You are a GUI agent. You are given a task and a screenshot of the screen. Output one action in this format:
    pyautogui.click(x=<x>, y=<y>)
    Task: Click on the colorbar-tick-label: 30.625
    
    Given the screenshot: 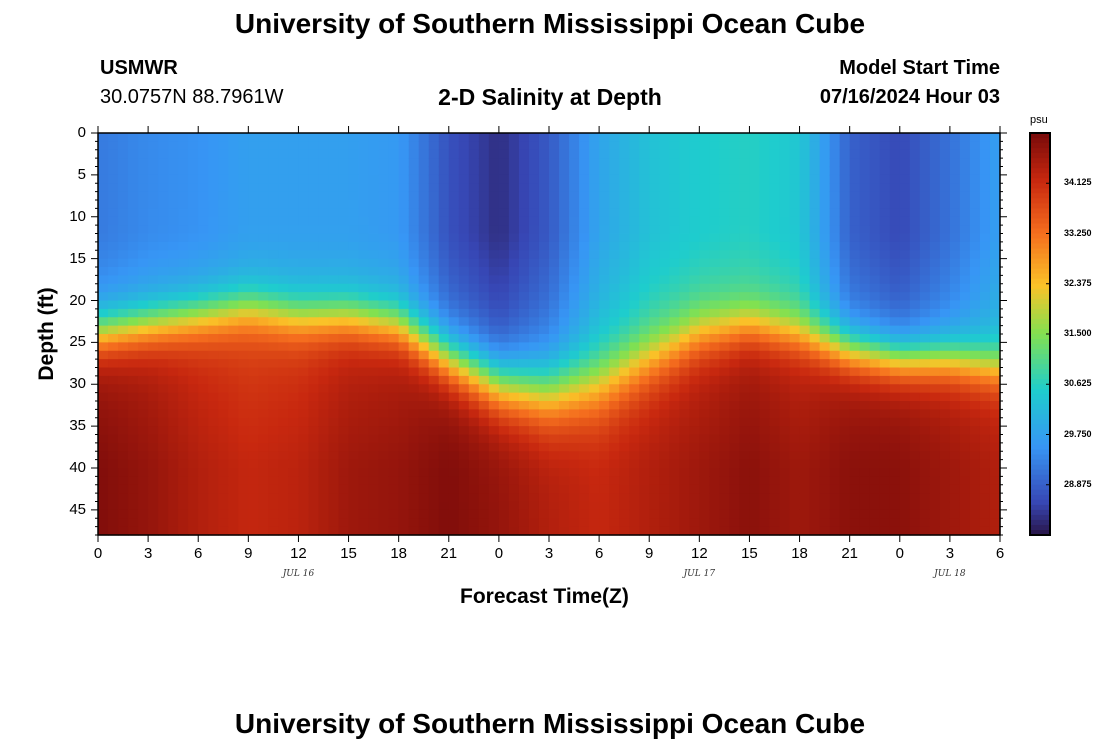 What is the action you would take?
    pyautogui.click(x=1078, y=383)
    